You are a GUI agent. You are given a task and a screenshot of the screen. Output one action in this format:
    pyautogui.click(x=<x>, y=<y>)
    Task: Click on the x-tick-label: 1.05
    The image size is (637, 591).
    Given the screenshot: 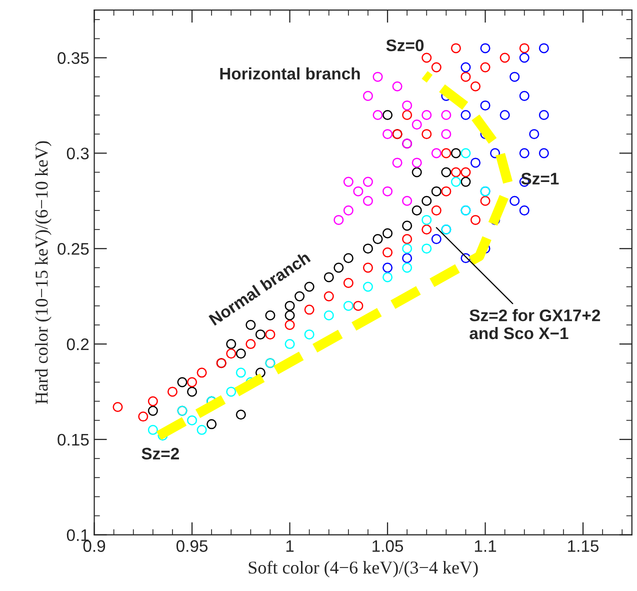 What is the action you would take?
    pyautogui.click(x=388, y=546)
    